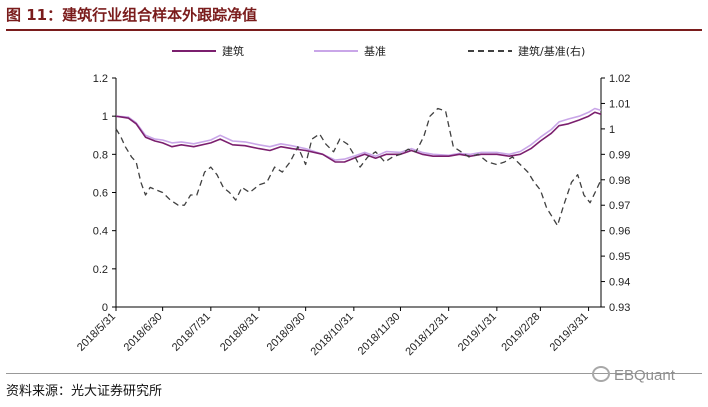 Image resolution: width=708 pixels, height=407 pixels. I want to click on y-right-tick-label: 0.97, so click(619, 206).